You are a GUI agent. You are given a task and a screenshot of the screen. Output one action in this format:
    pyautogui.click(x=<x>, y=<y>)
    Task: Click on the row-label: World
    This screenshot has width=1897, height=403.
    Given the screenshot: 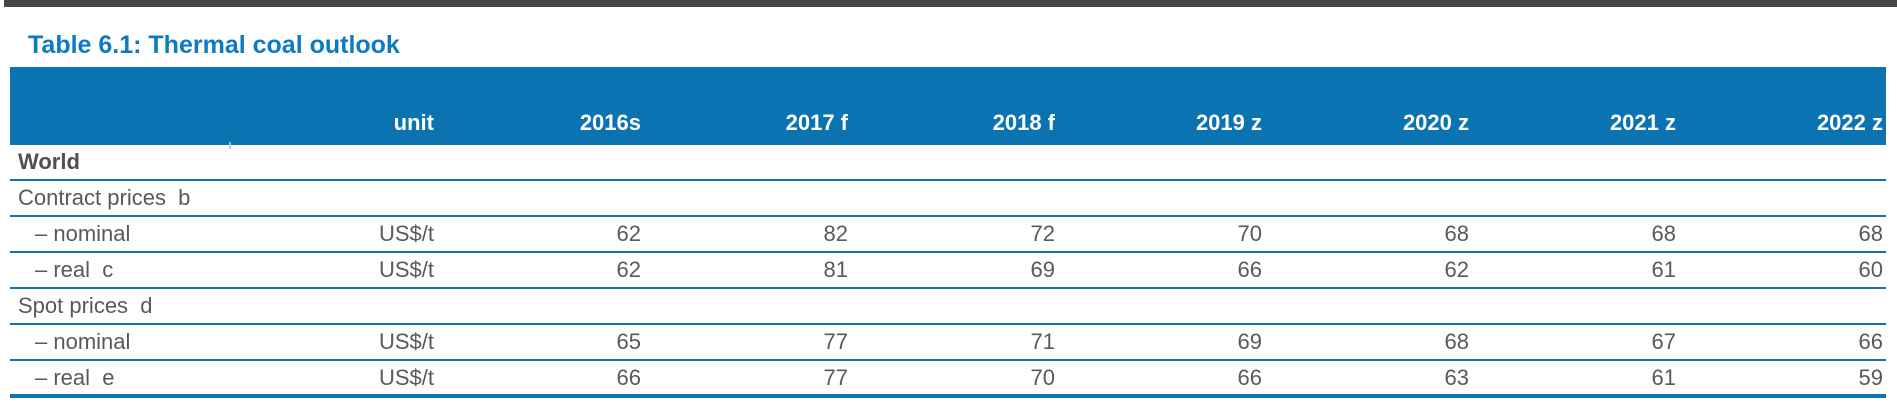 What is the action you would take?
    pyautogui.click(x=49, y=161)
    